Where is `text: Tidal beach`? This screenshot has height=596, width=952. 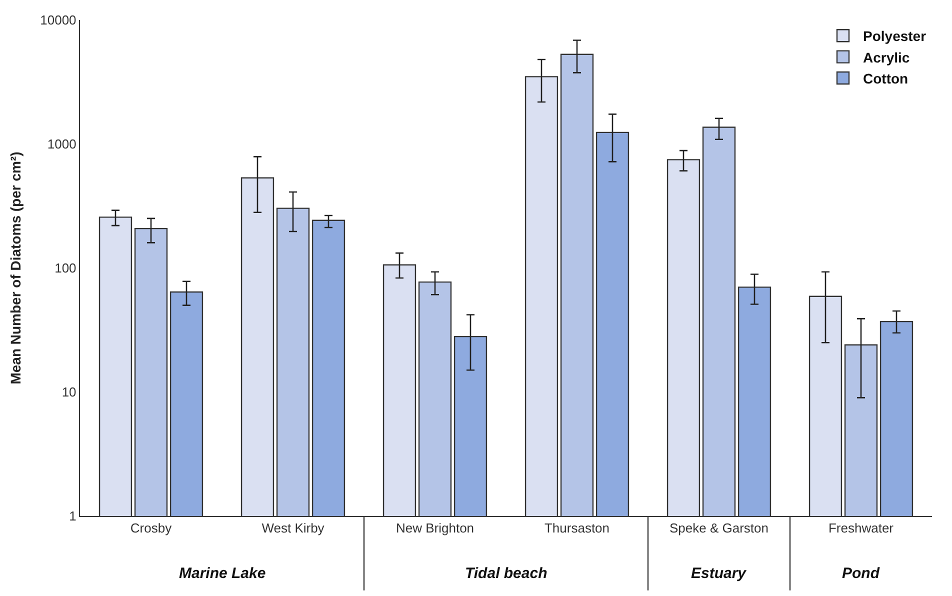 text: Tidal beach is located at coordinates (506, 573).